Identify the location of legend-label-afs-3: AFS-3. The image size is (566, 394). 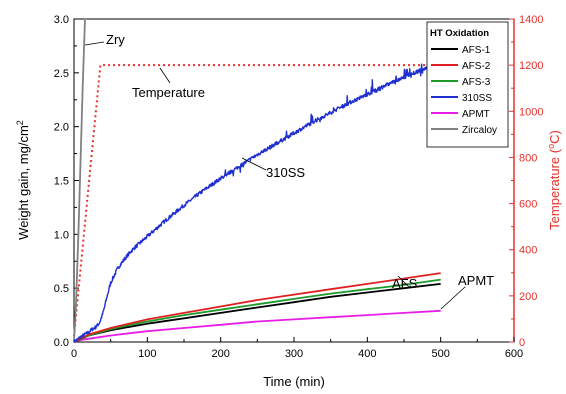
(476, 82).